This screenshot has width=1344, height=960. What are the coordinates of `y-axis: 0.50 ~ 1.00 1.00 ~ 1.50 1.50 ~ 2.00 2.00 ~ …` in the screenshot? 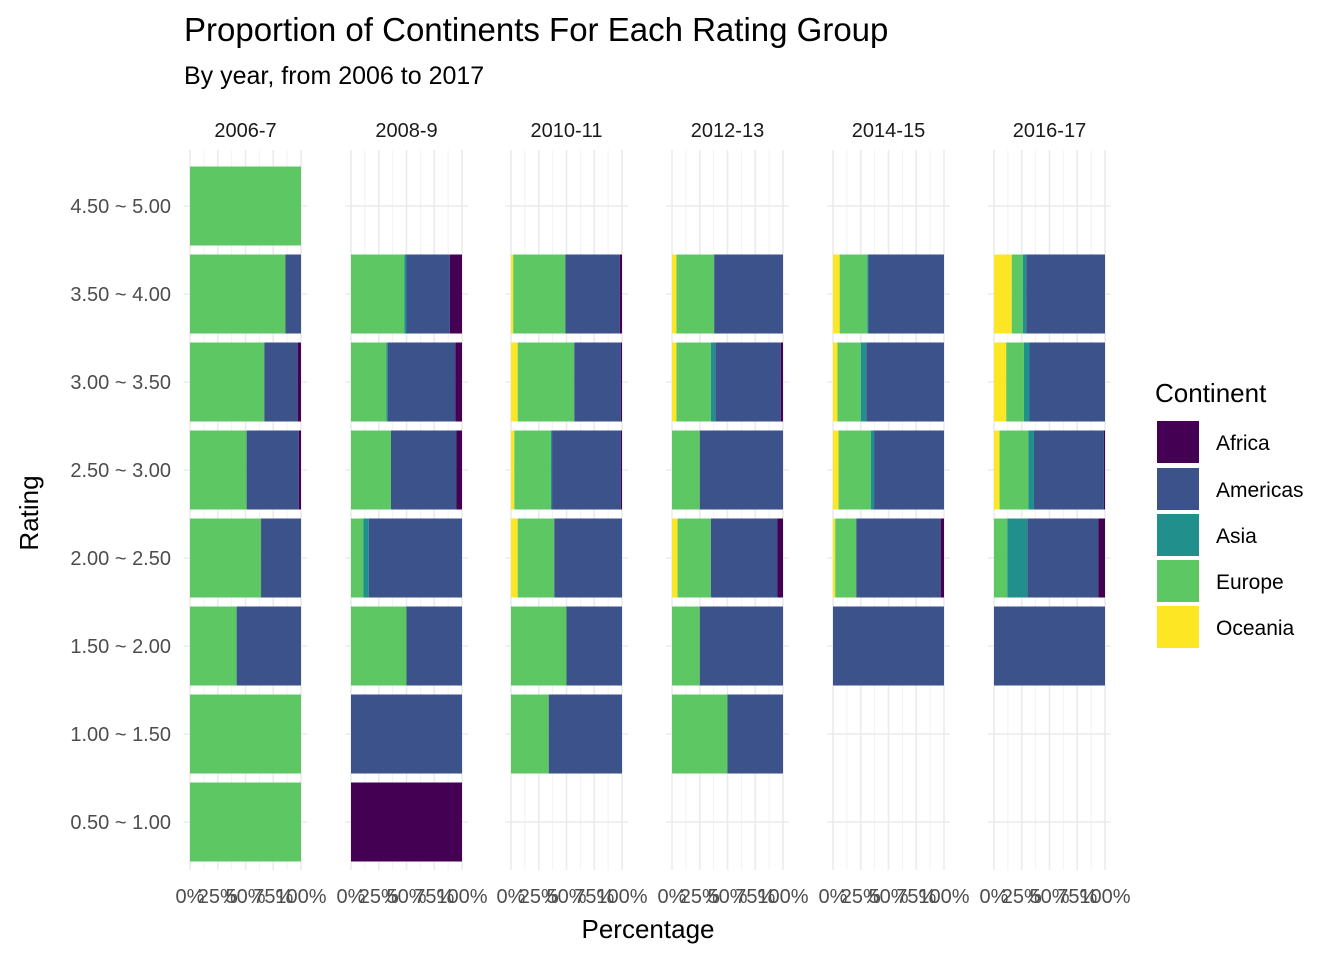 It's located at (120, 515).